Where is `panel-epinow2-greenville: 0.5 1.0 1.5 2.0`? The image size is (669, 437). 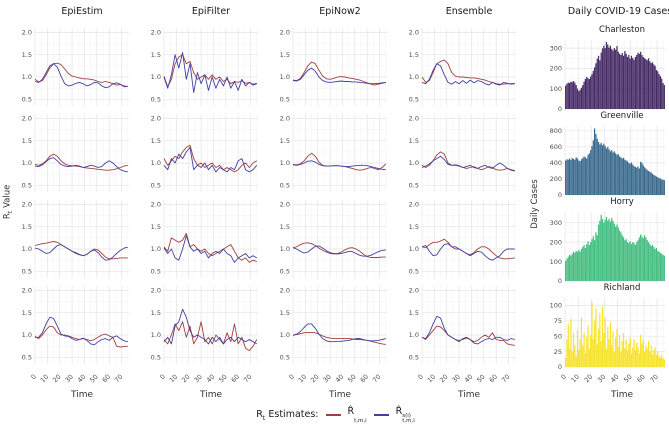
panel-epinow2-greenville: 0.5 1.0 1.5 2.0 is located at coordinates (330, 153).